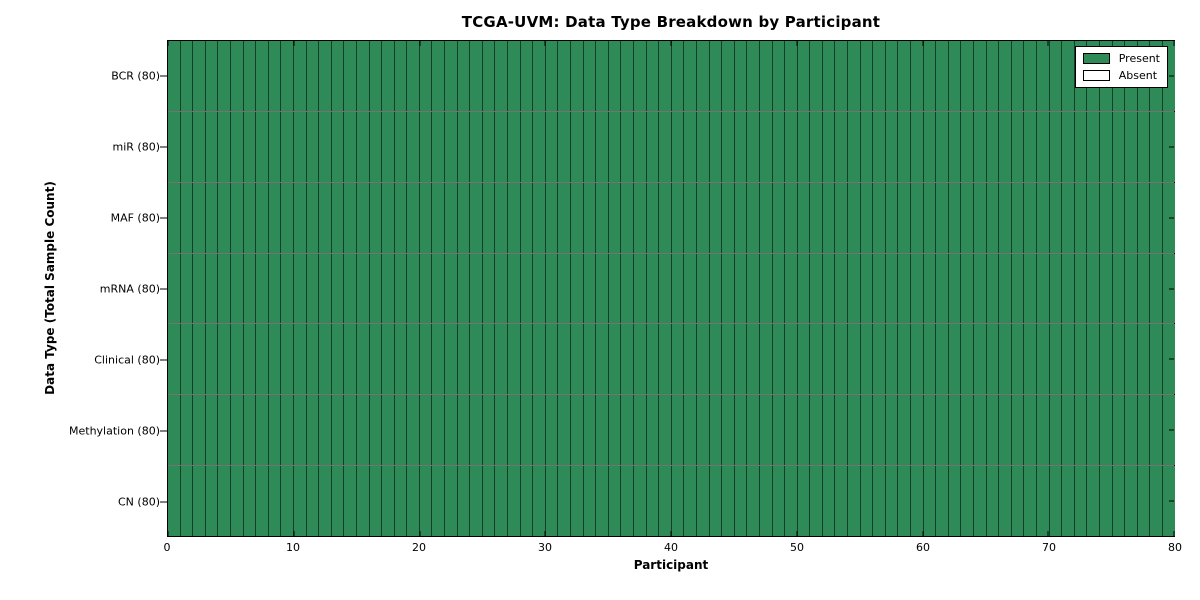  What do you see at coordinates (293, 547) in the screenshot?
I see `x-tick-label-10: 10` at bounding box center [293, 547].